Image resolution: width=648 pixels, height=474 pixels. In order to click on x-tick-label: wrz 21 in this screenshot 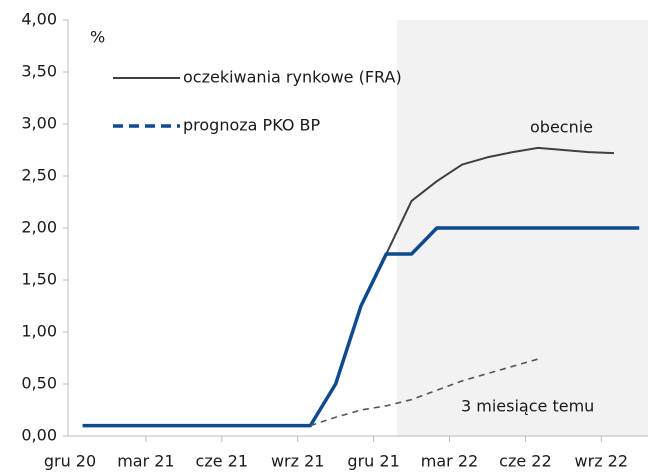, I will do `click(298, 461)`.